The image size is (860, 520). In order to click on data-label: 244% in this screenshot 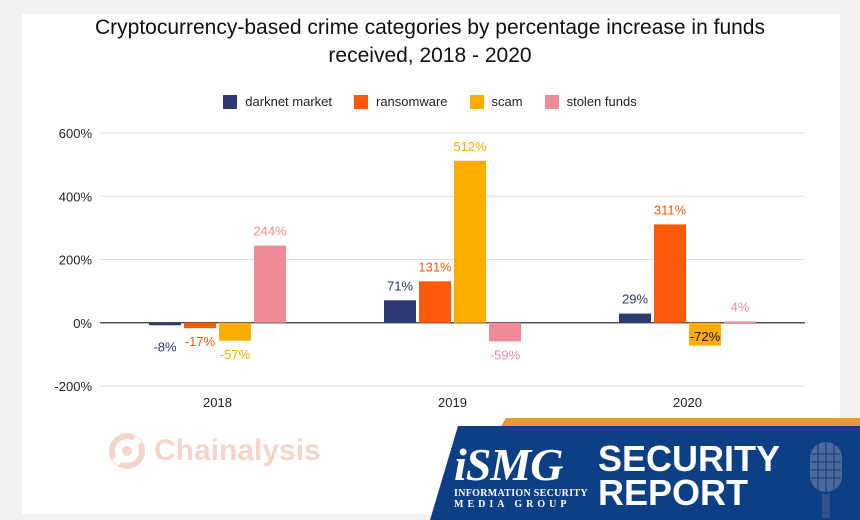, I will do `click(270, 231)`.